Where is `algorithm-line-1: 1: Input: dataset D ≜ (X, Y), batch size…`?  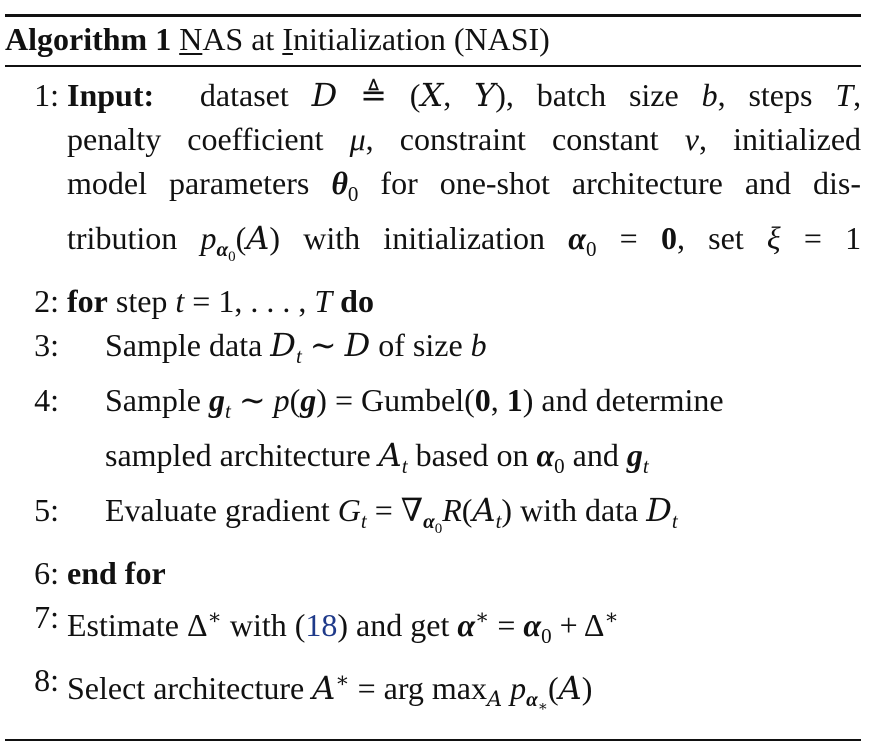 algorithm-line-1: 1: Input: dataset D ≜ (X, Y), batch size… is located at coordinates (433, 95).